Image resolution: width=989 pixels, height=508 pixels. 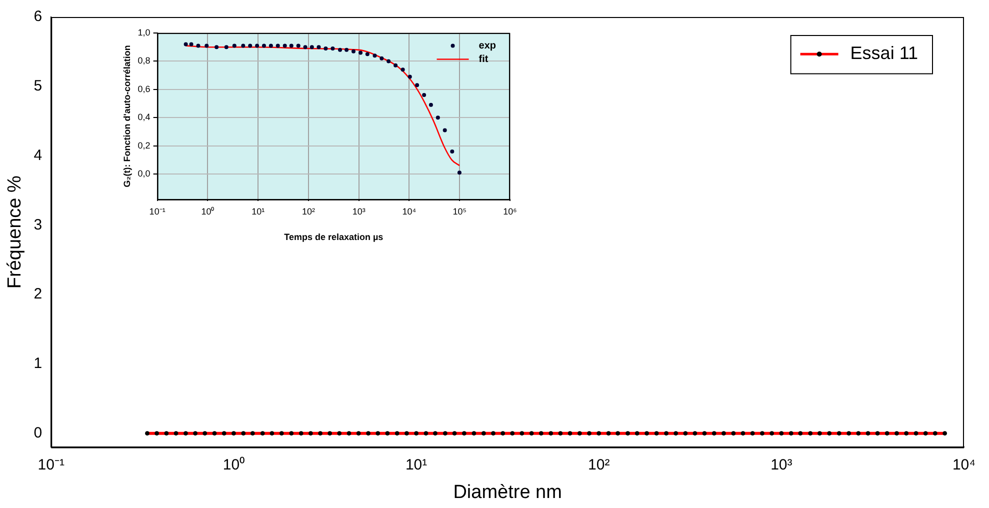 What do you see at coordinates (38, 433) in the screenshot?
I see `y-tick-label: 0` at bounding box center [38, 433].